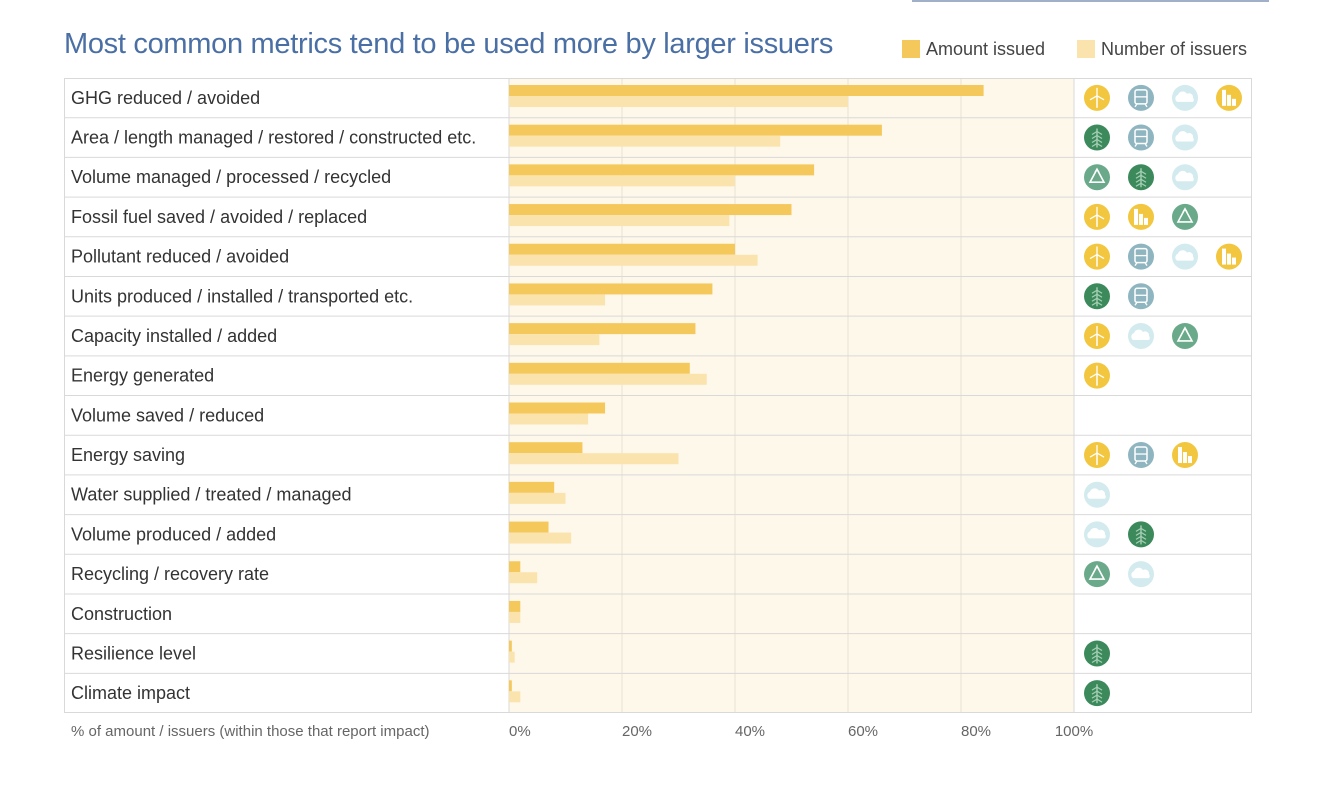 Image resolution: width=1320 pixels, height=788 pixels. I want to click on x-tick-label: 40%, so click(750, 731).